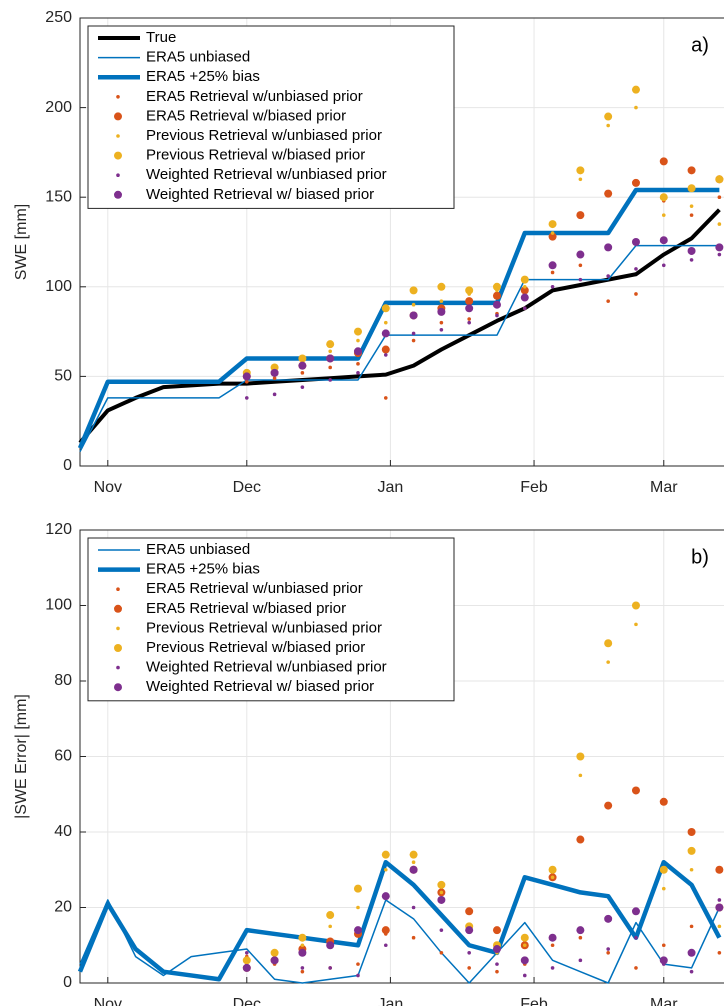  Describe the element at coordinates (534, 1001) in the screenshot. I see `x-tick-label: Feb` at that location.